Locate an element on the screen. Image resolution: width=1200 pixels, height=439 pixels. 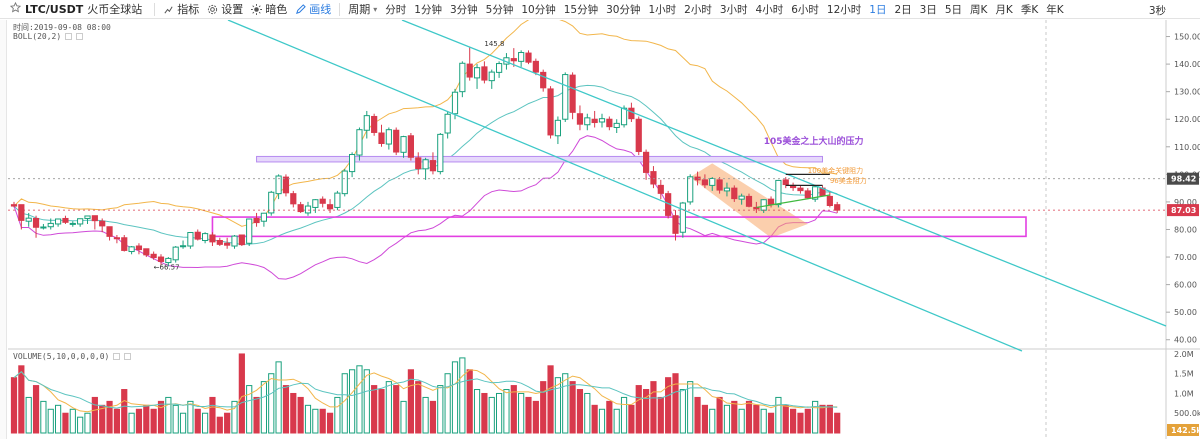
boll-legend: BOLL(20,2) is located at coordinates (48, 36).